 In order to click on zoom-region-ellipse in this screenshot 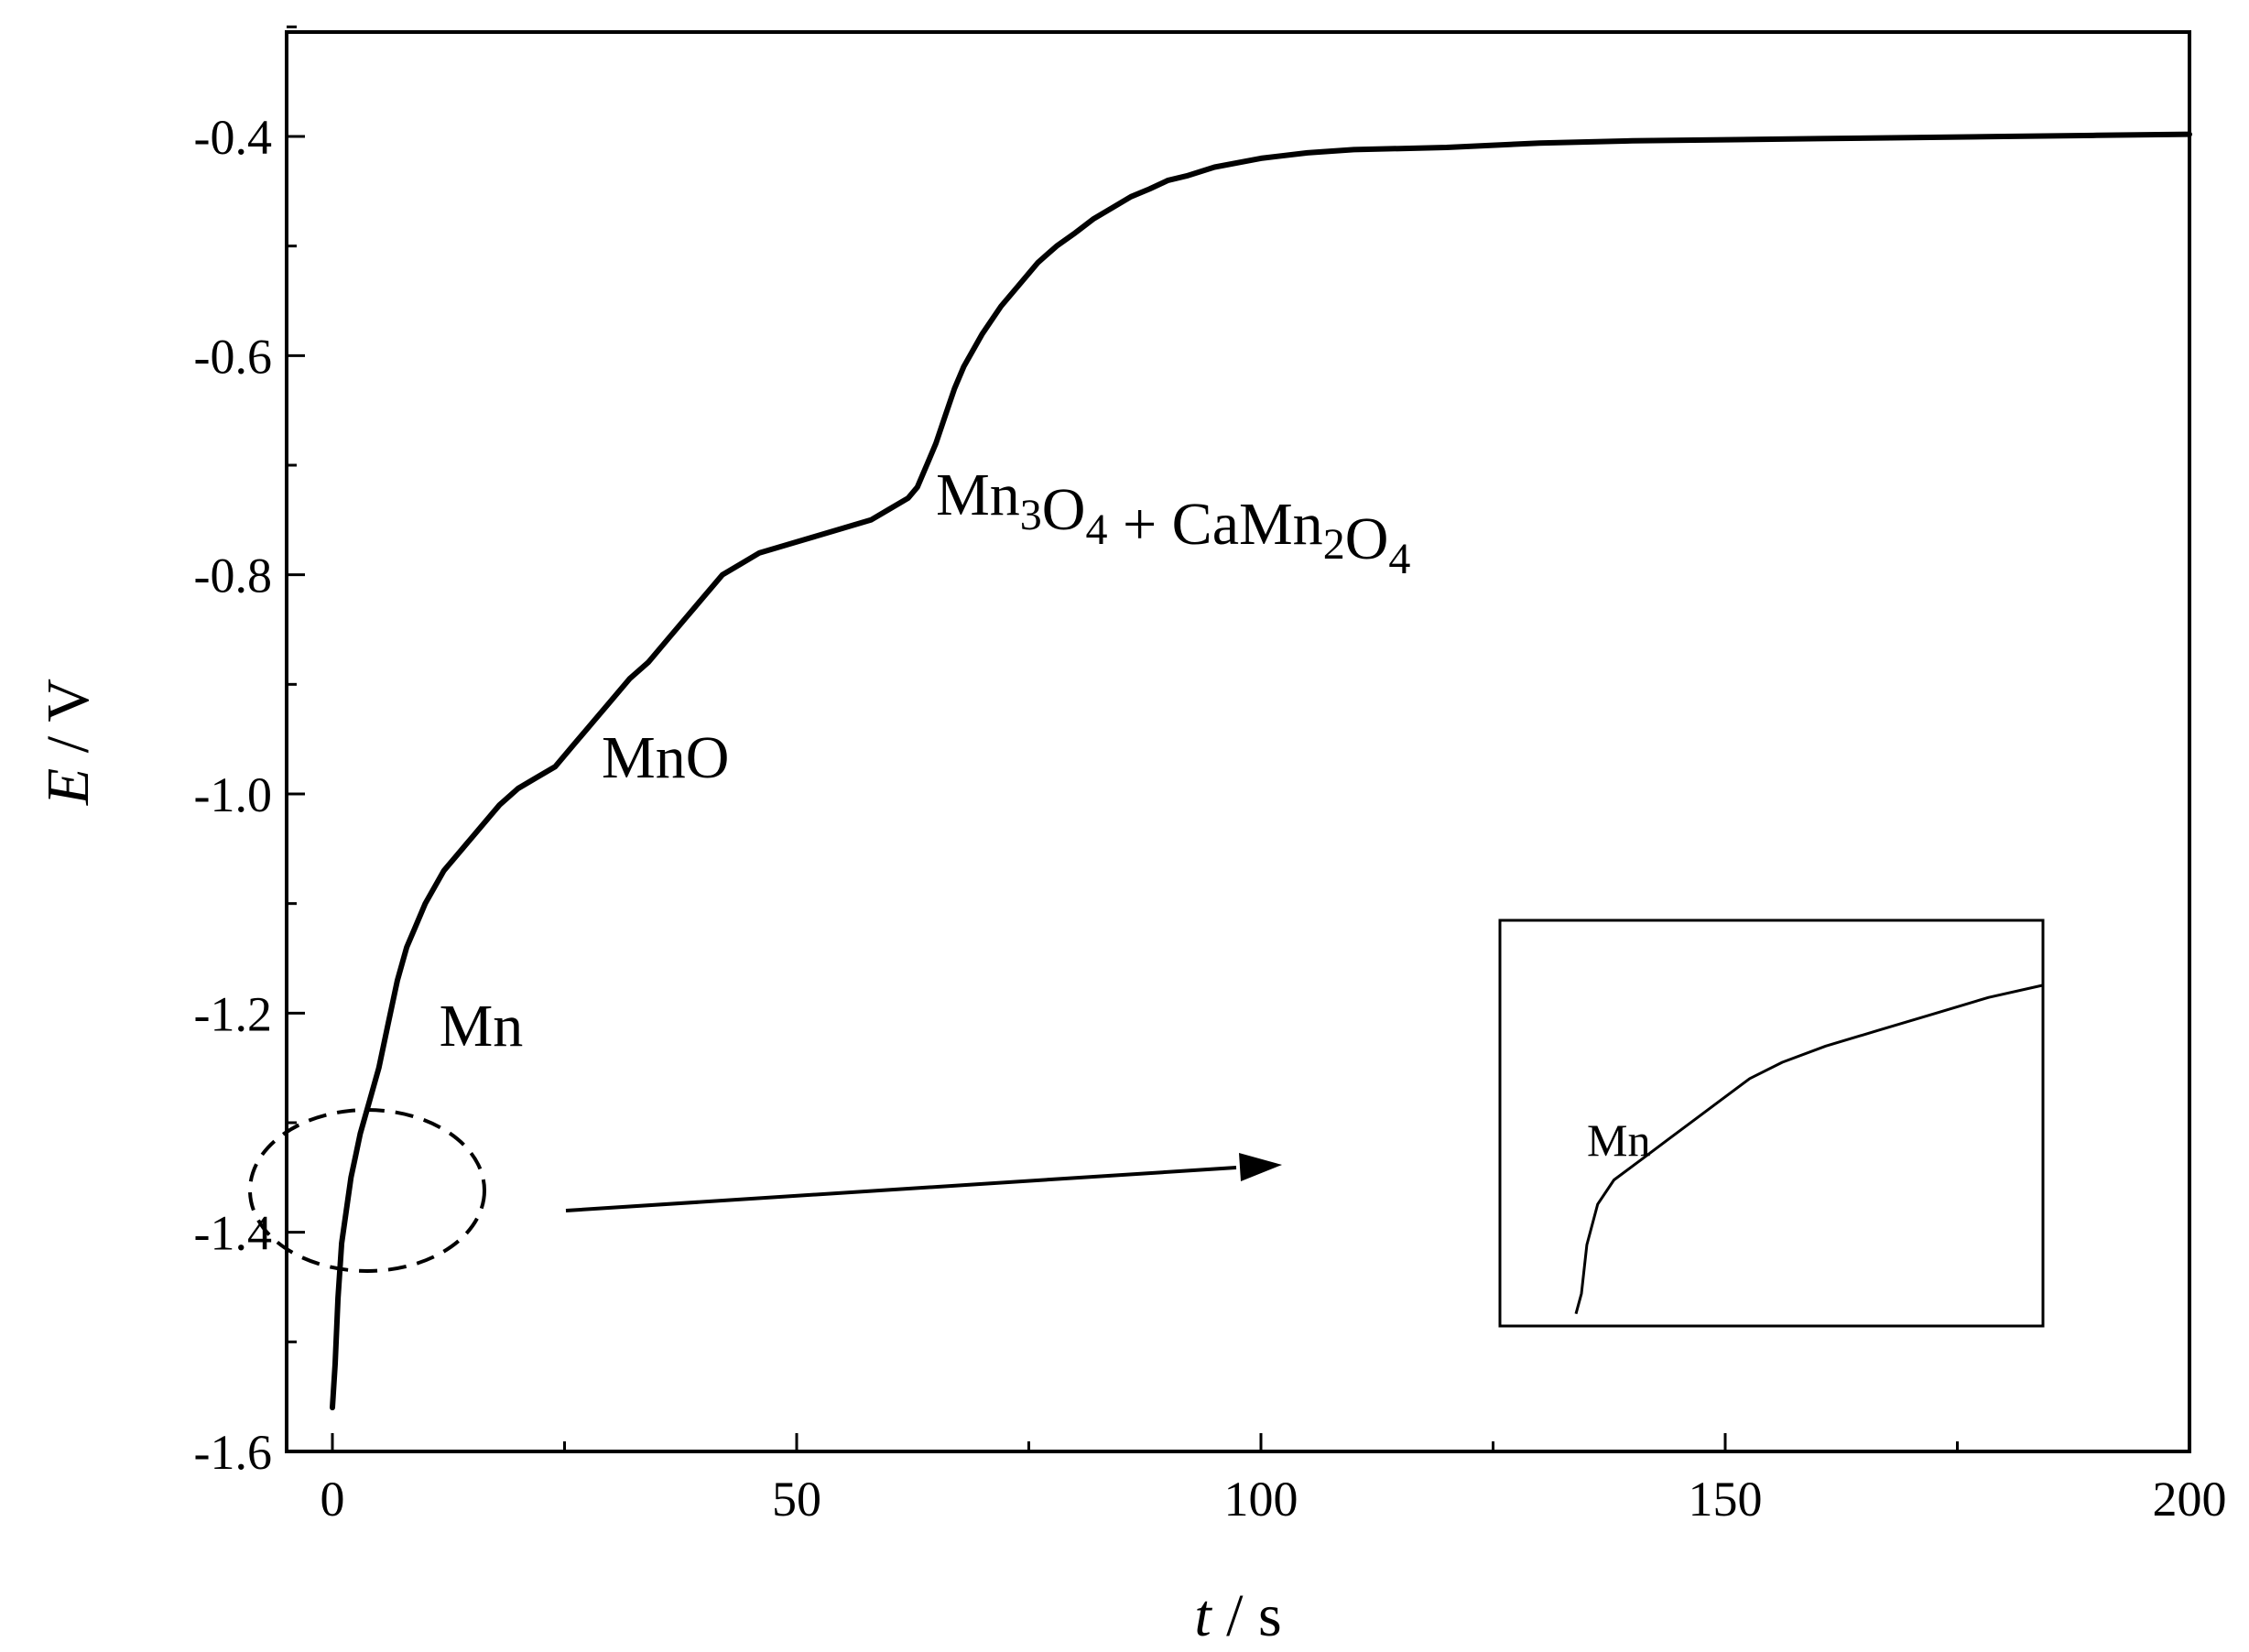, I will do `click(367, 1191)`.